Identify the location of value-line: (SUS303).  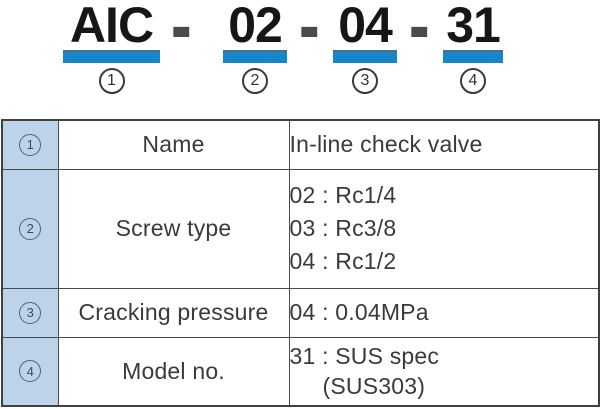
(374, 386).